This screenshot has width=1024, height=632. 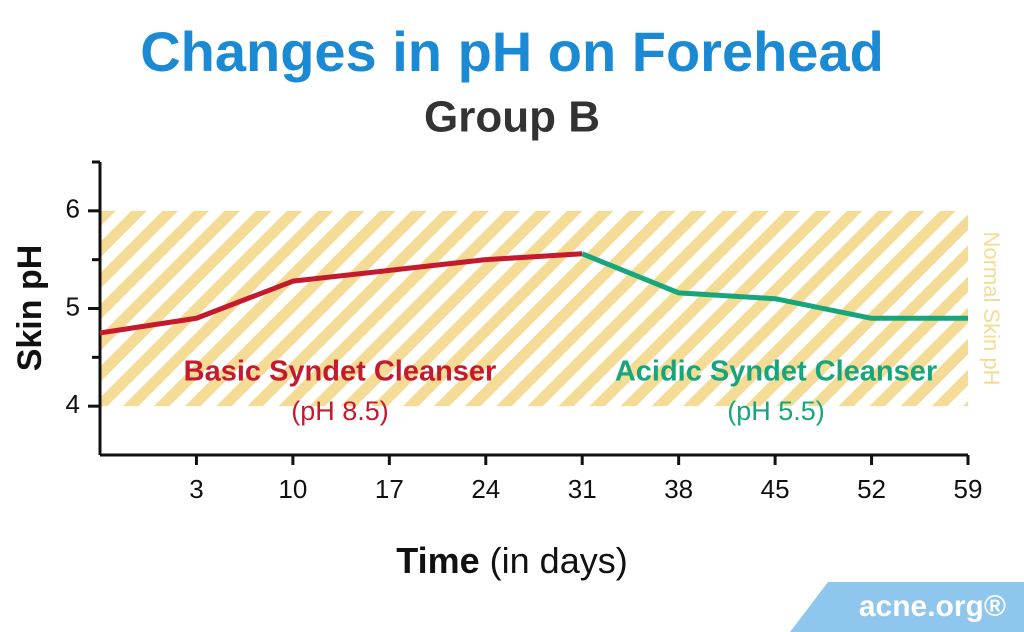 What do you see at coordinates (30, 308) in the screenshot?
I see `y-axis-label: Skin pH` at bounding box center [30, 308].